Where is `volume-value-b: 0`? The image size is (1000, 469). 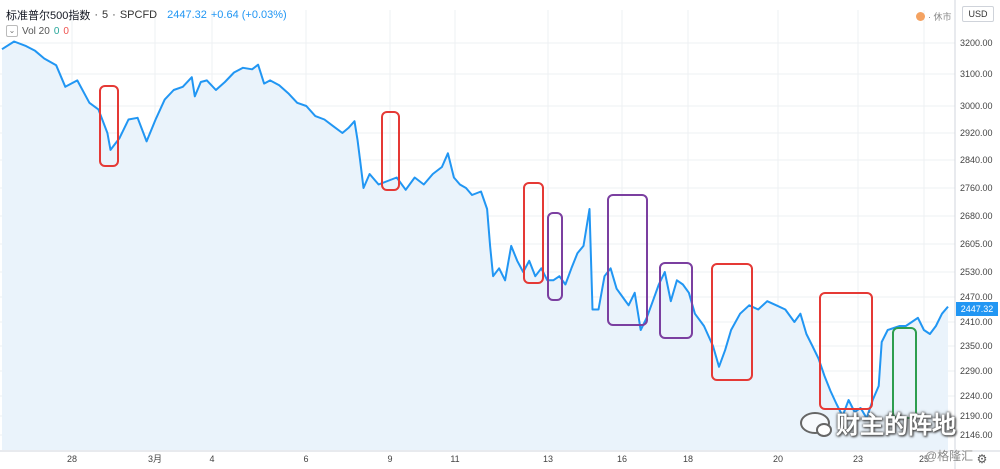 volume-value-b: 0 is located at coordinates (66, 31).